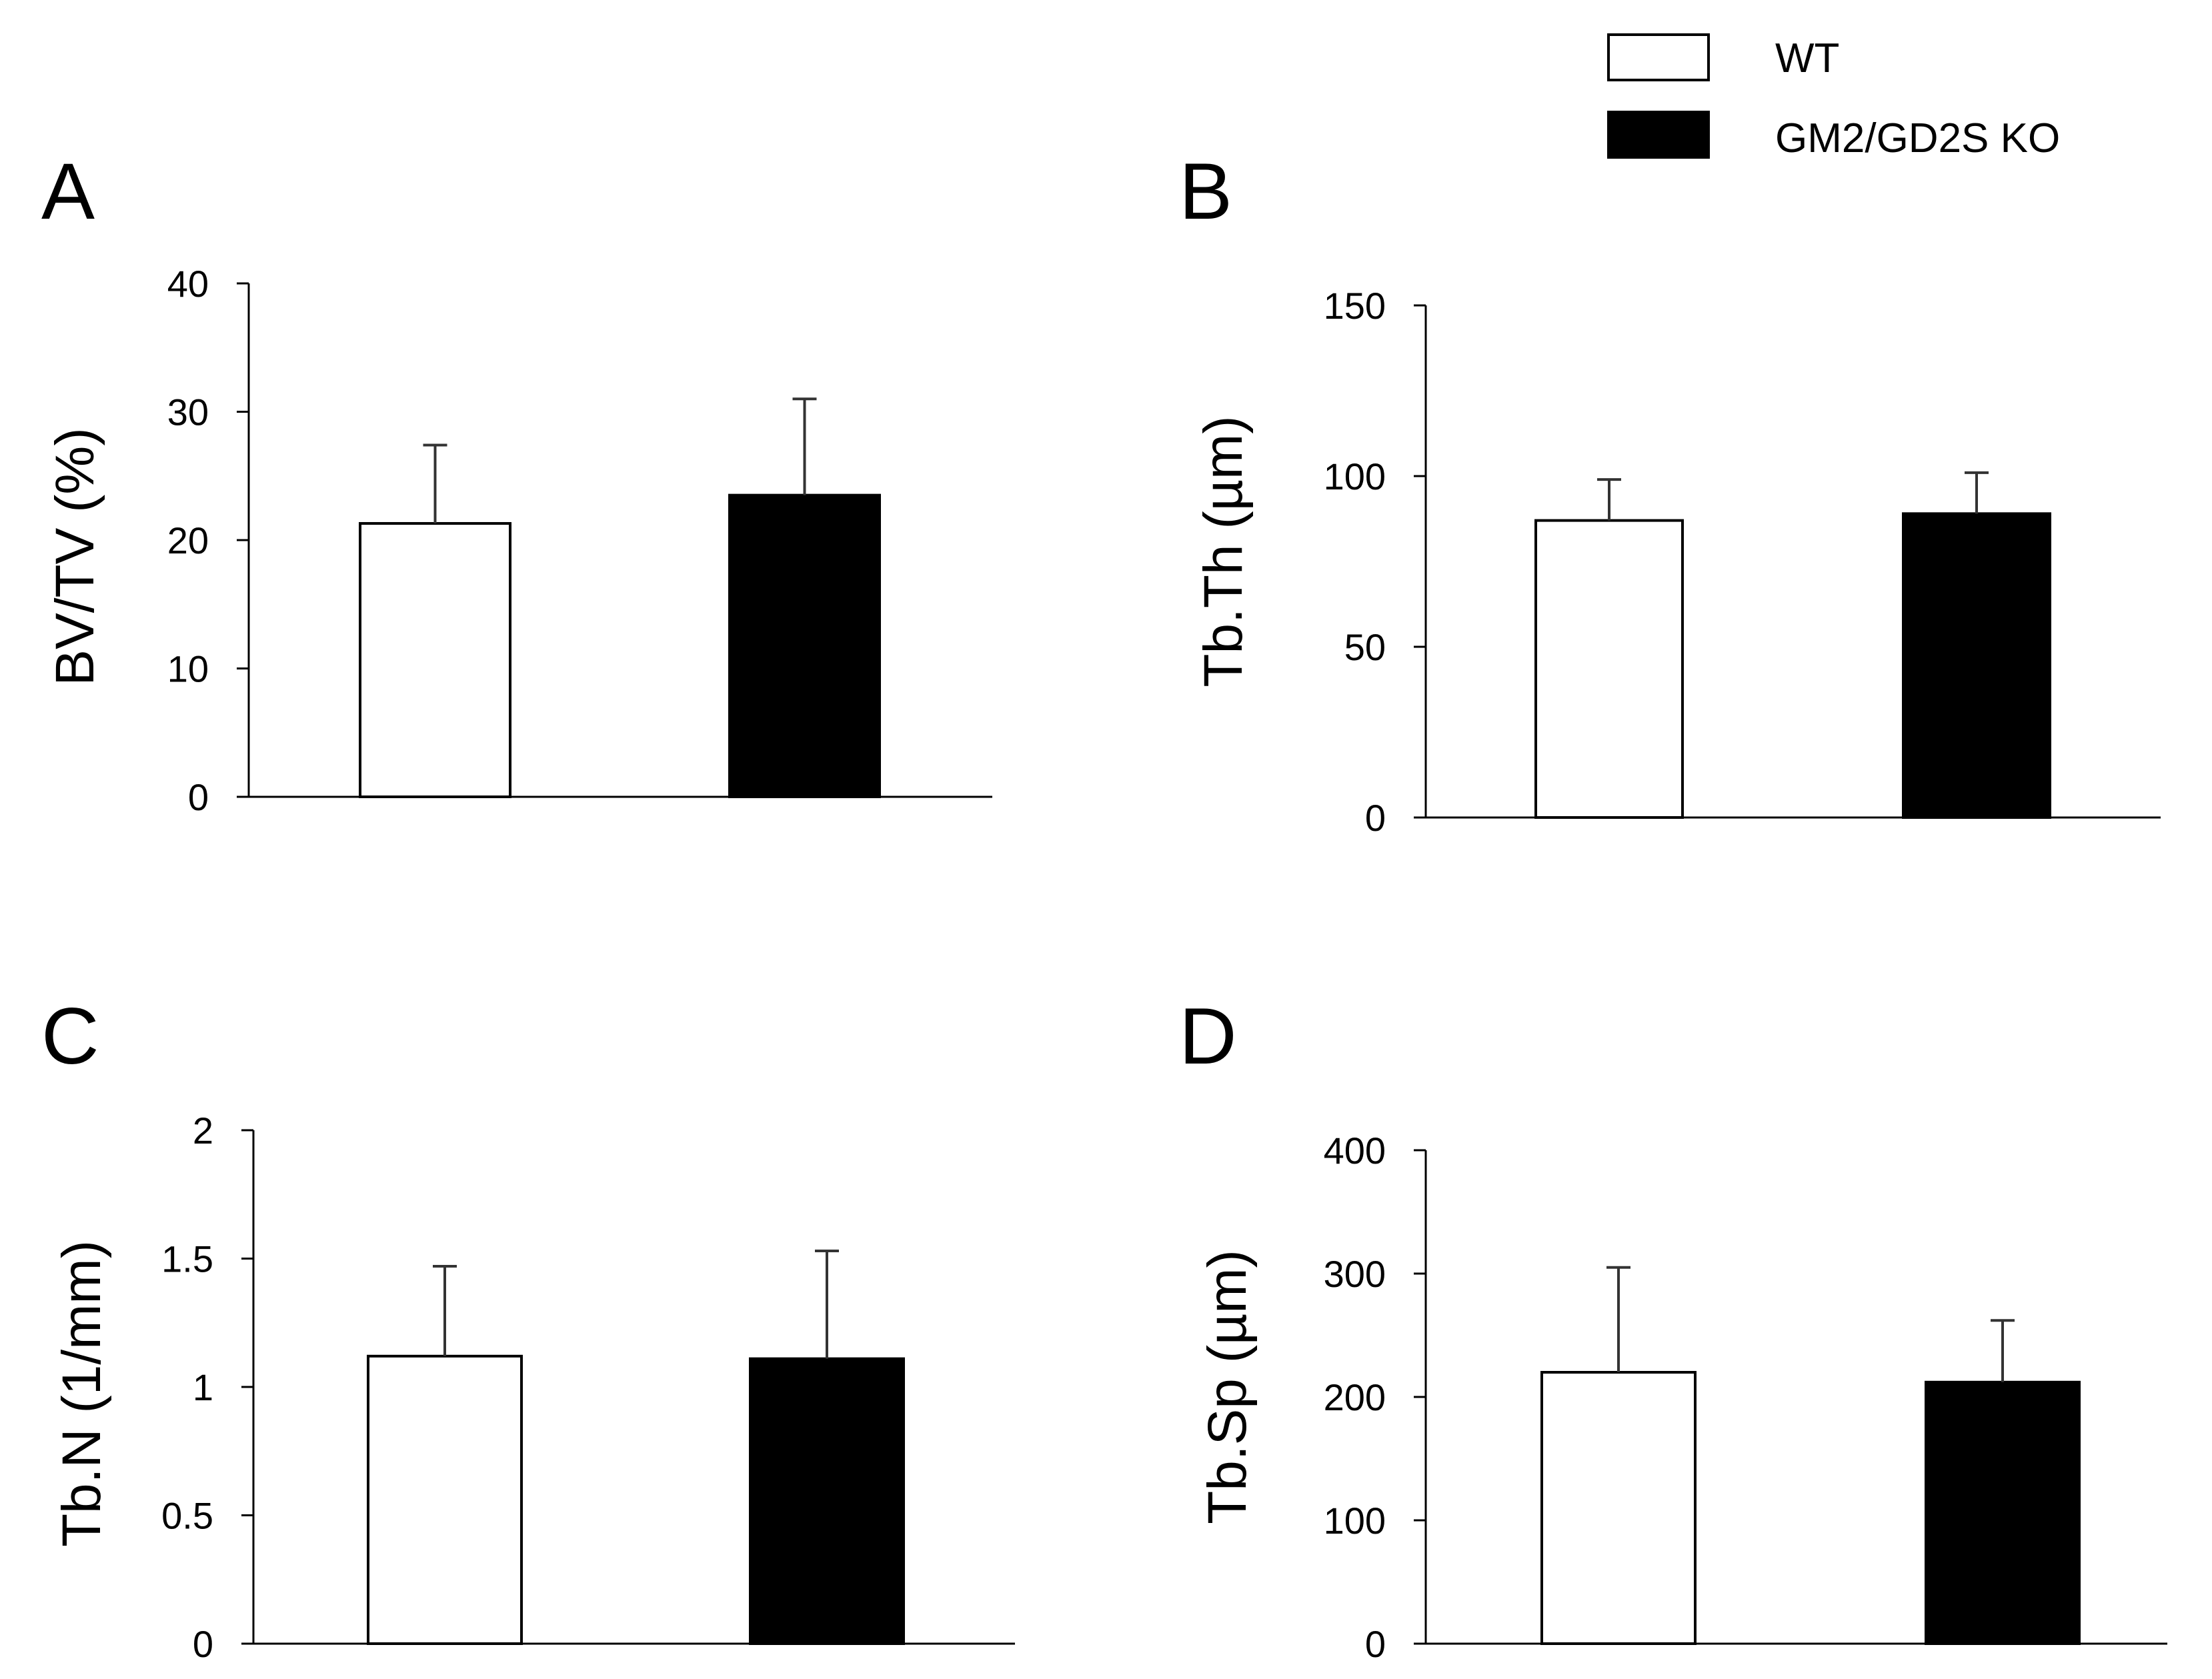 Image resolution: width=2212 pixels, height=1679 pixels. I want to click on y-axis-title-a: BV/TV (%), so click(75, 556).